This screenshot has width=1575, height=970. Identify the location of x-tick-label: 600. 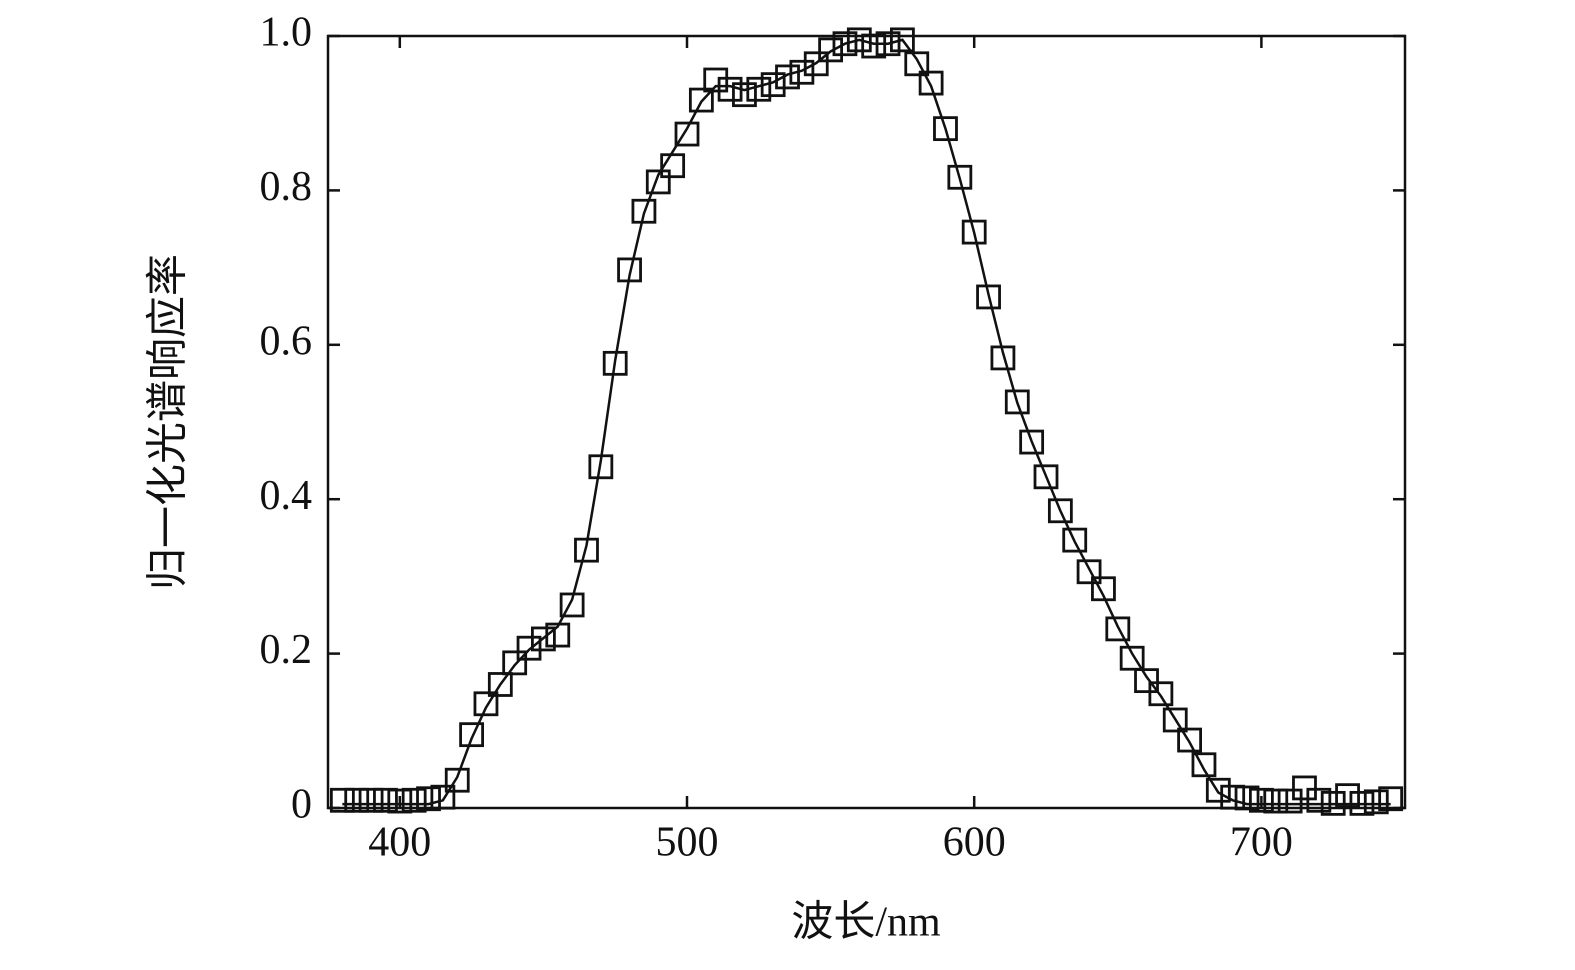
(974, 843).